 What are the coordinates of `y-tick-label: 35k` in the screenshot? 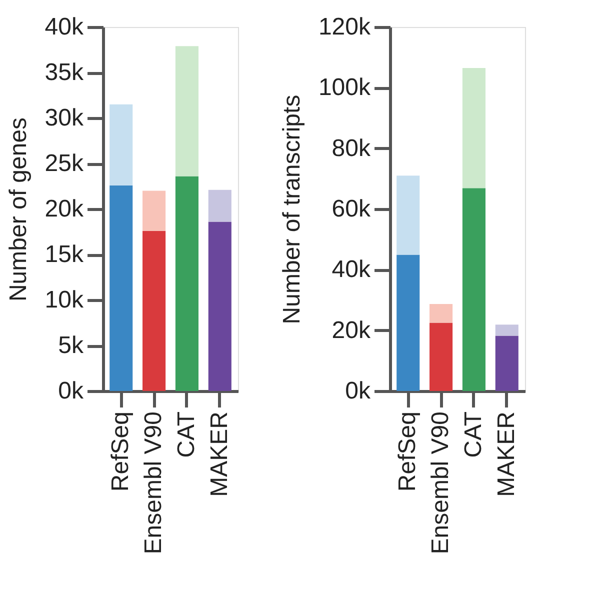 It's located at (64, 72).